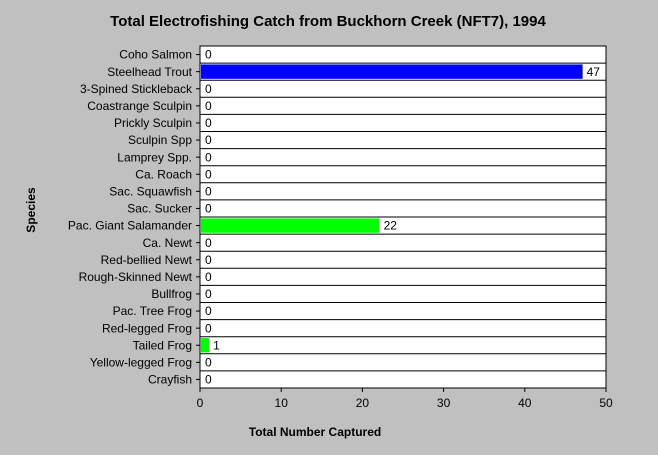  I want to click on y-axis-label: Species, so click(31, 210).